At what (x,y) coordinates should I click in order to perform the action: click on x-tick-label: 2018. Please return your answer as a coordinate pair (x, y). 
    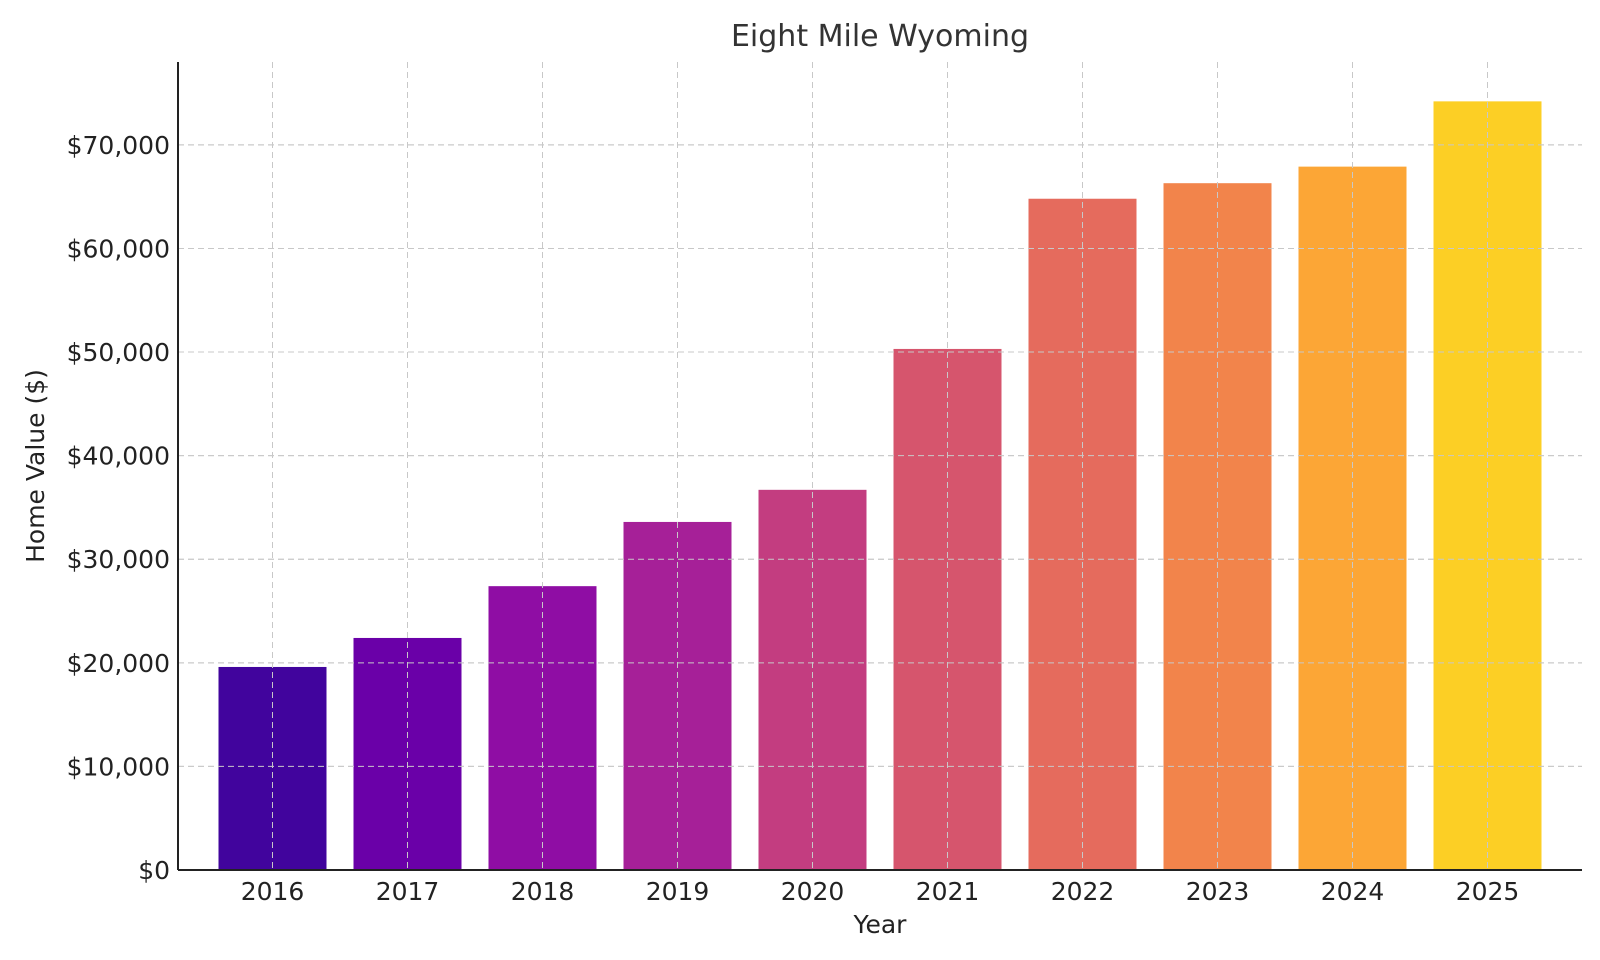
    Looking at the image, I should click on (543, 891).